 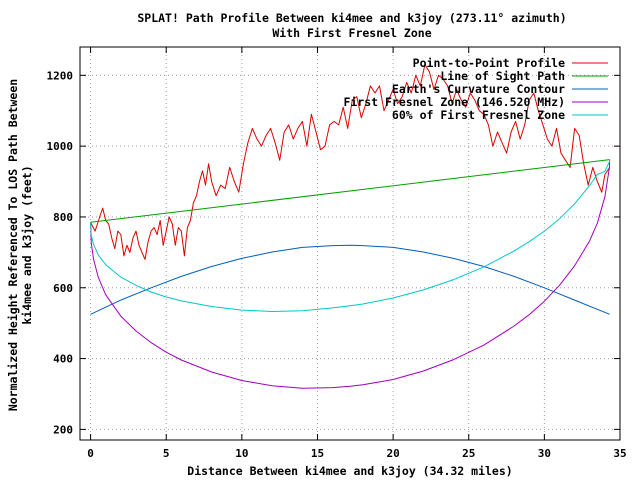 What do you see at coordinates (317, 453) in the screenshot?
I see `x-tick-label: 15` at bounding box center [317, 453].